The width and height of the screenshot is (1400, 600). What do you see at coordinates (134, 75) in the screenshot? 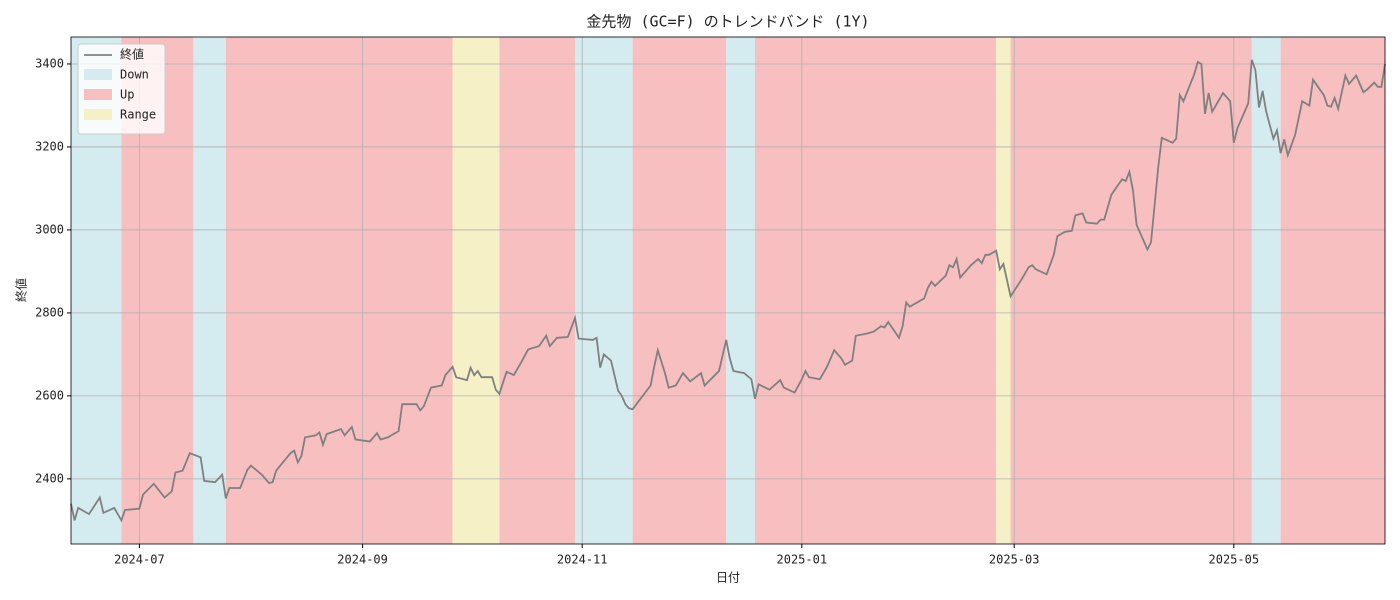
I see `legend-label: Down` at bounding box center [134, 75].